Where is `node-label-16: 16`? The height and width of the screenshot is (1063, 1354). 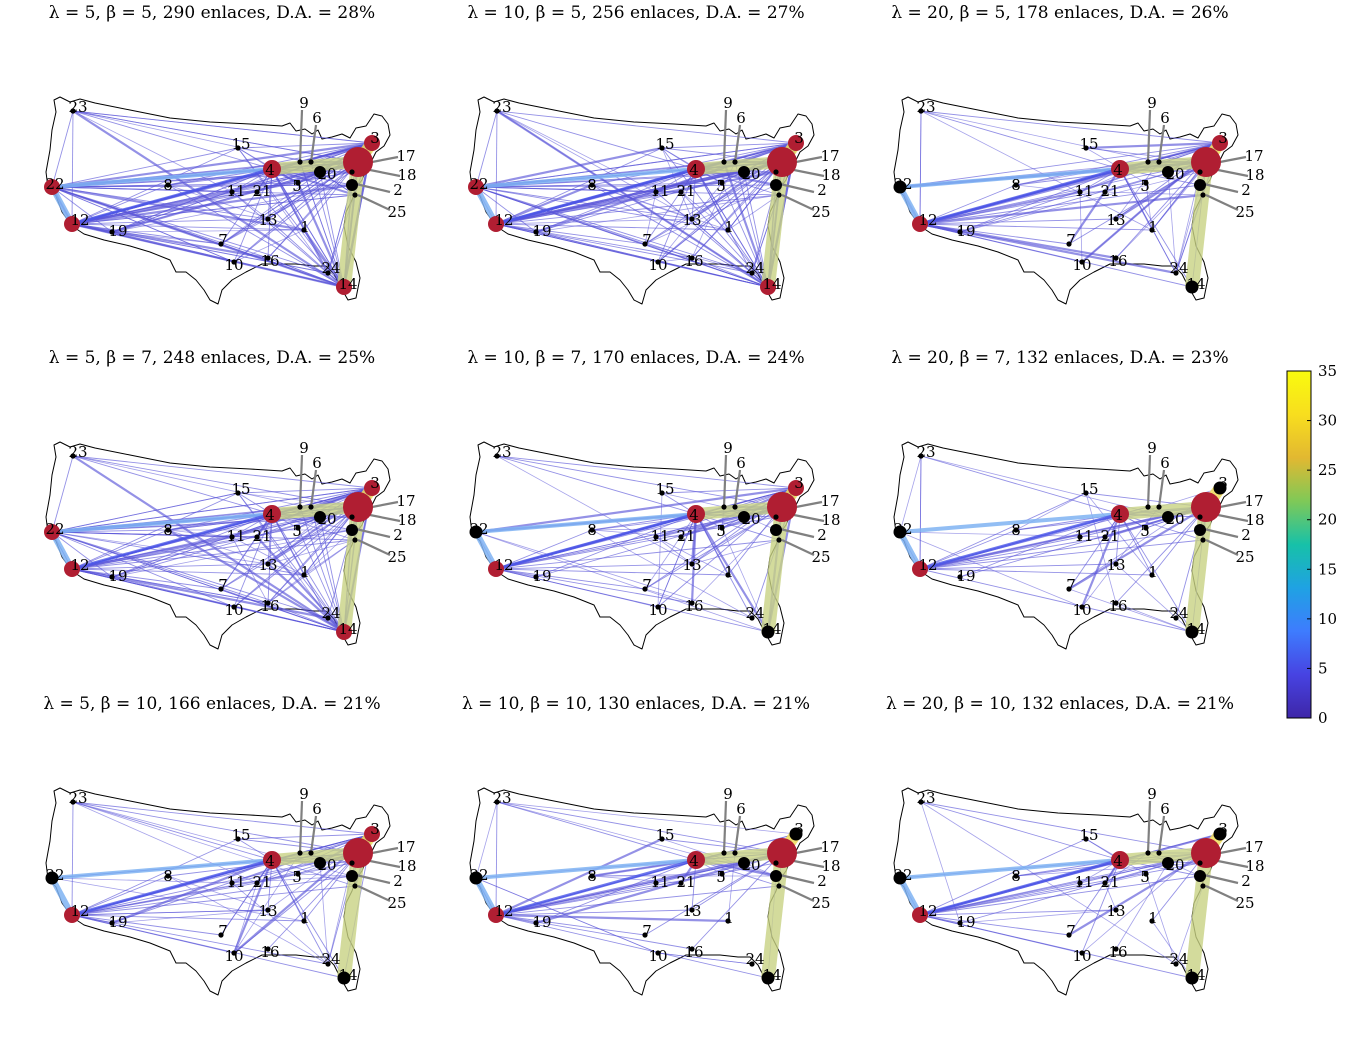 node-label-16: 16 is located at coordinates (269, 261).